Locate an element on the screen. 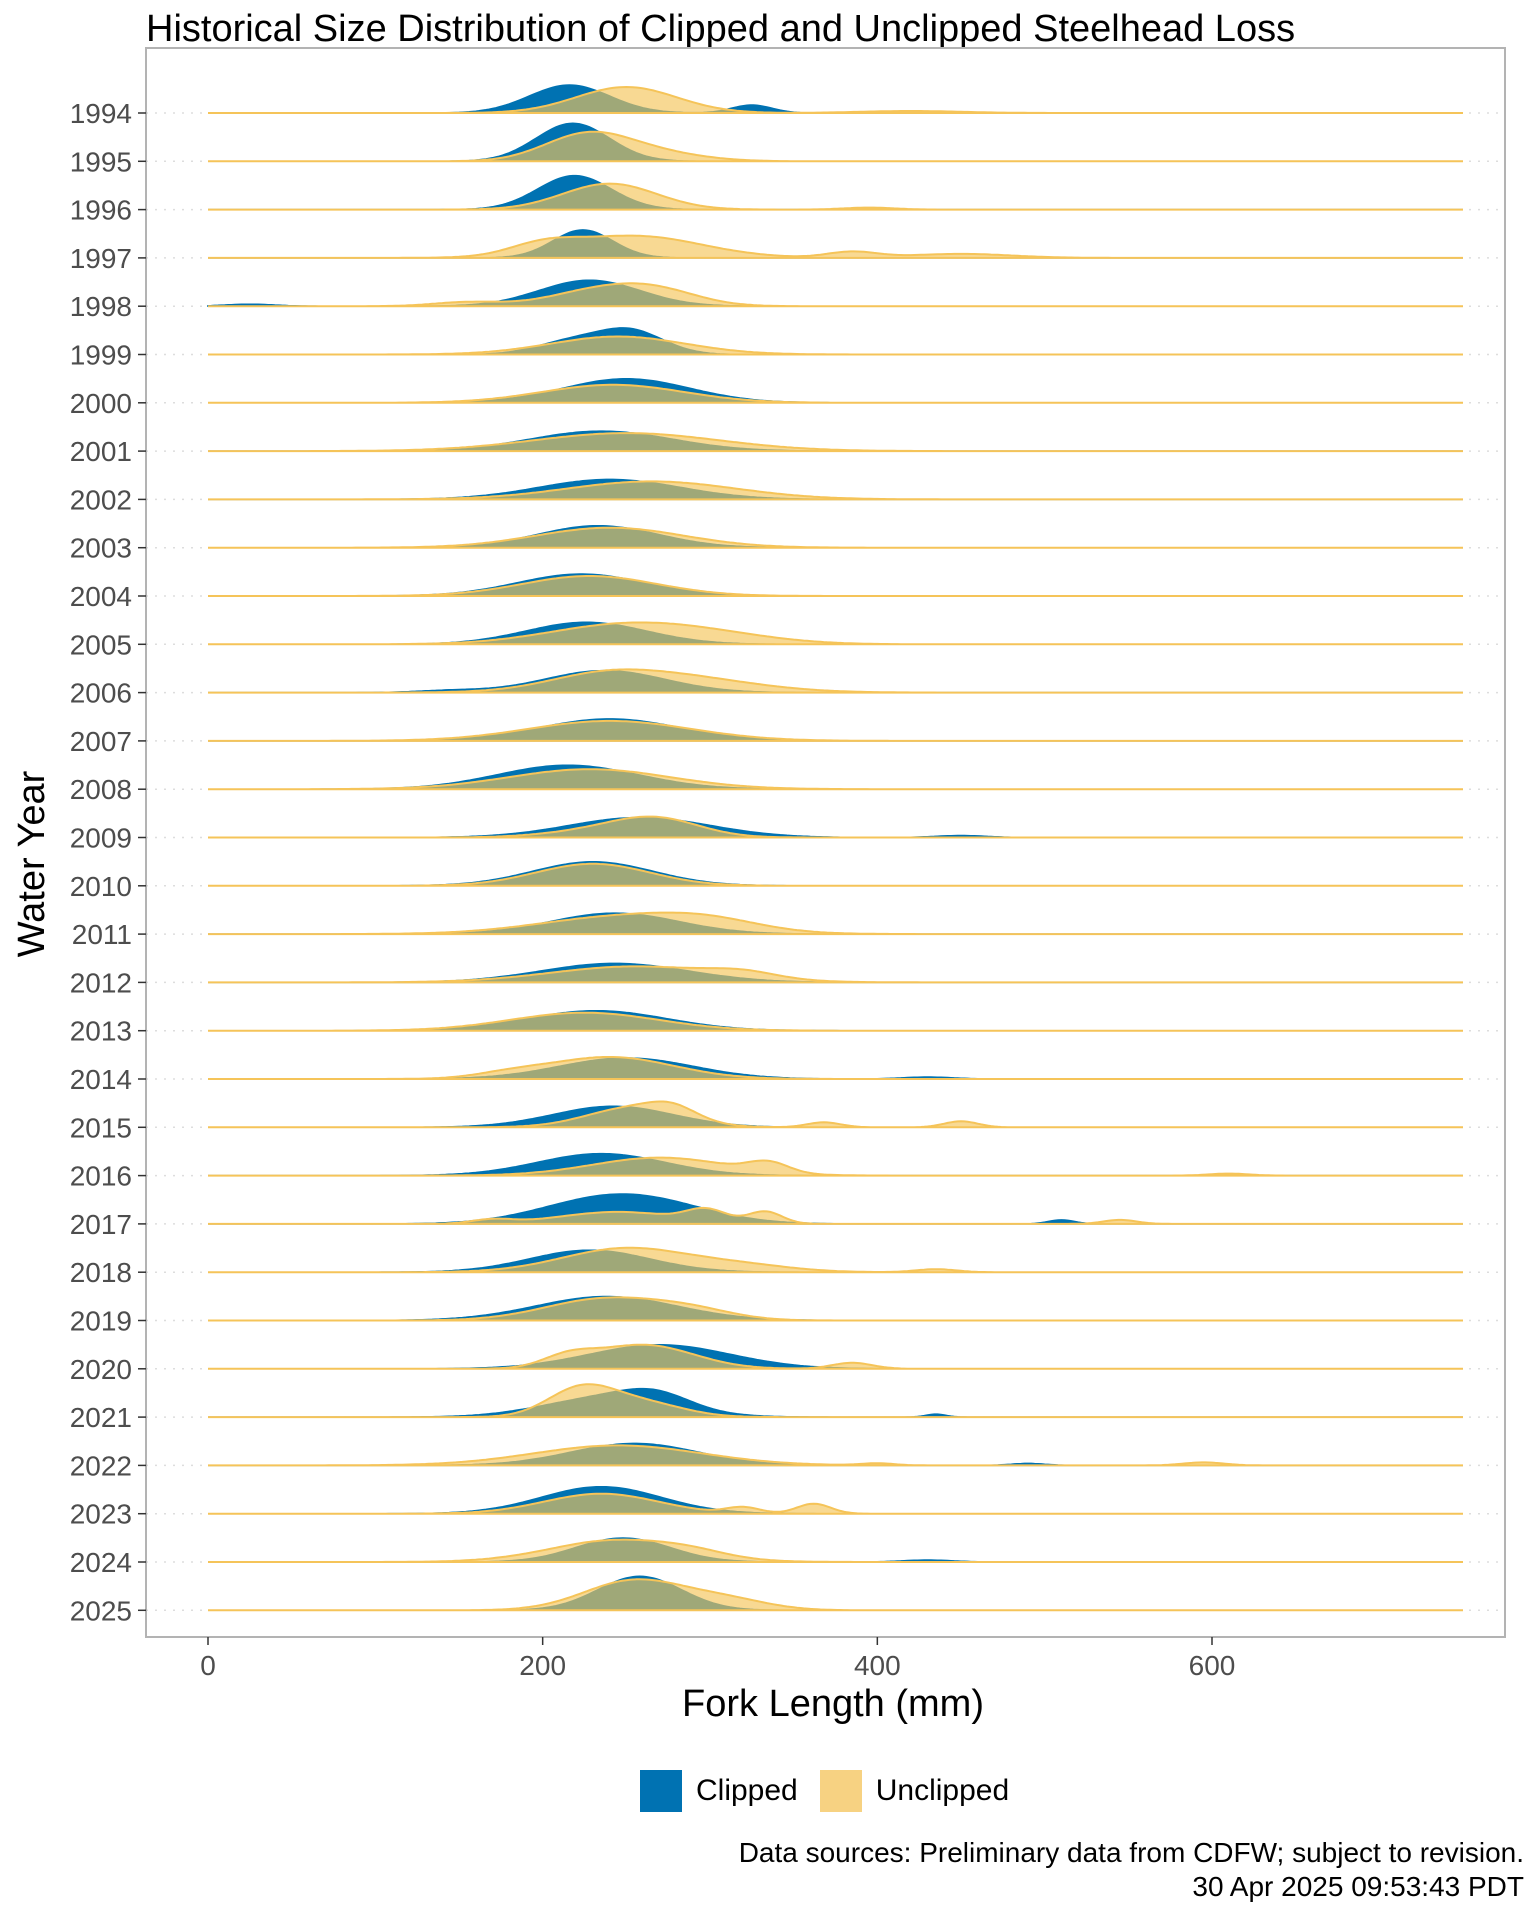 The width and height of the screenshot is (1536, 1920). ridge-unclipped-2009 is located at coordinates (835, 827).